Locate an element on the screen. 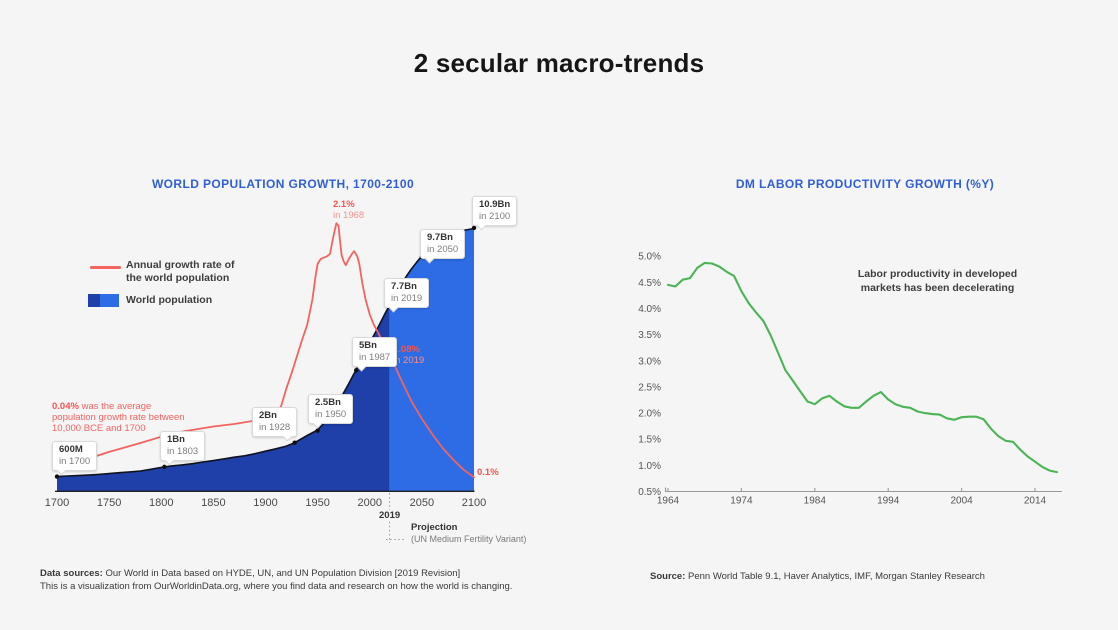  growth-note-value: 2.1% is located at coordinates (344, 204).